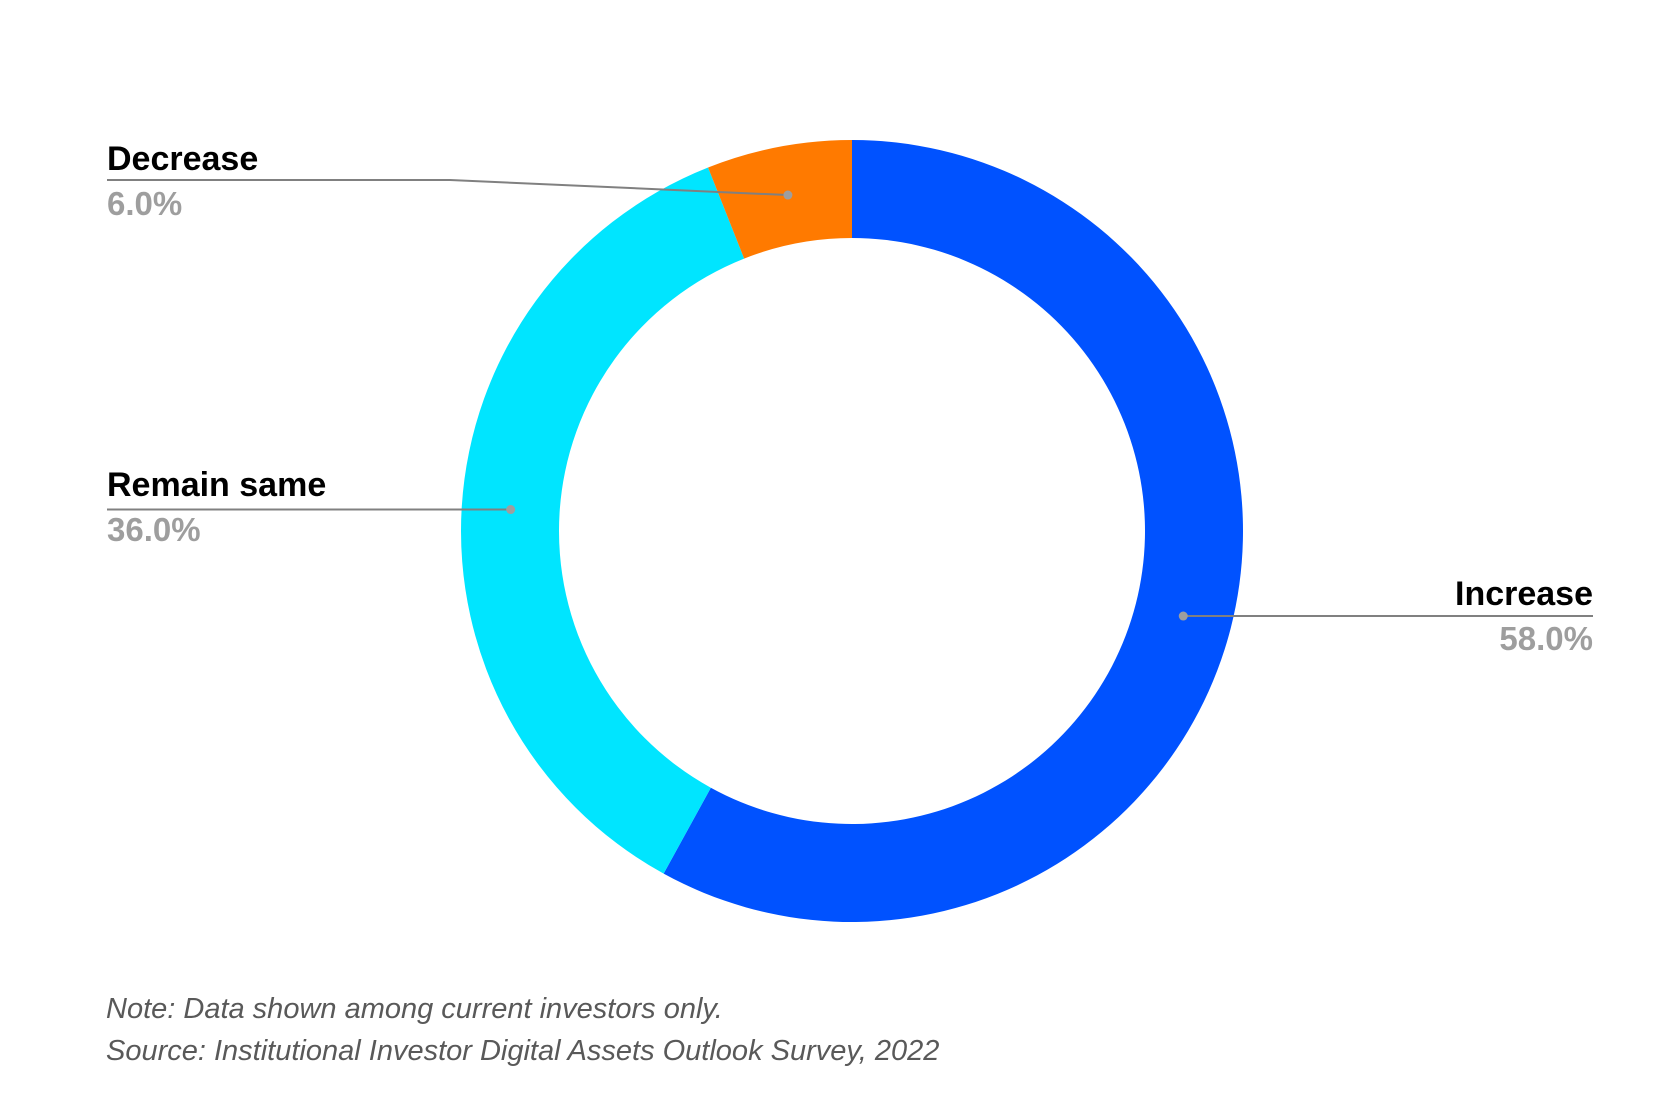  I want to click on label-name-decrease: Decrease, so click(182, 159).